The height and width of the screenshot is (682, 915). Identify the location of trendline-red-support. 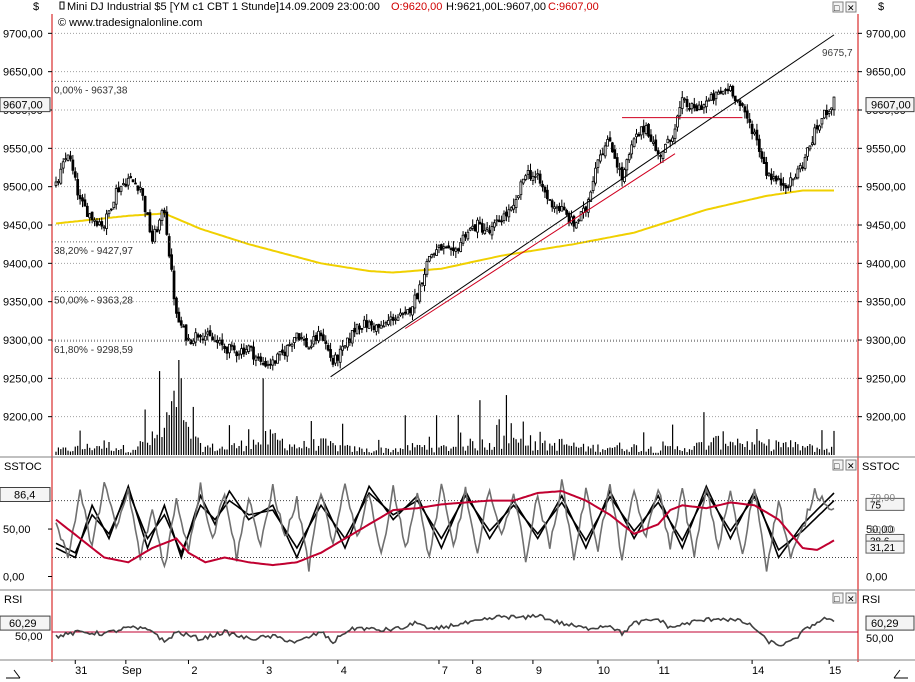
(540, 241).